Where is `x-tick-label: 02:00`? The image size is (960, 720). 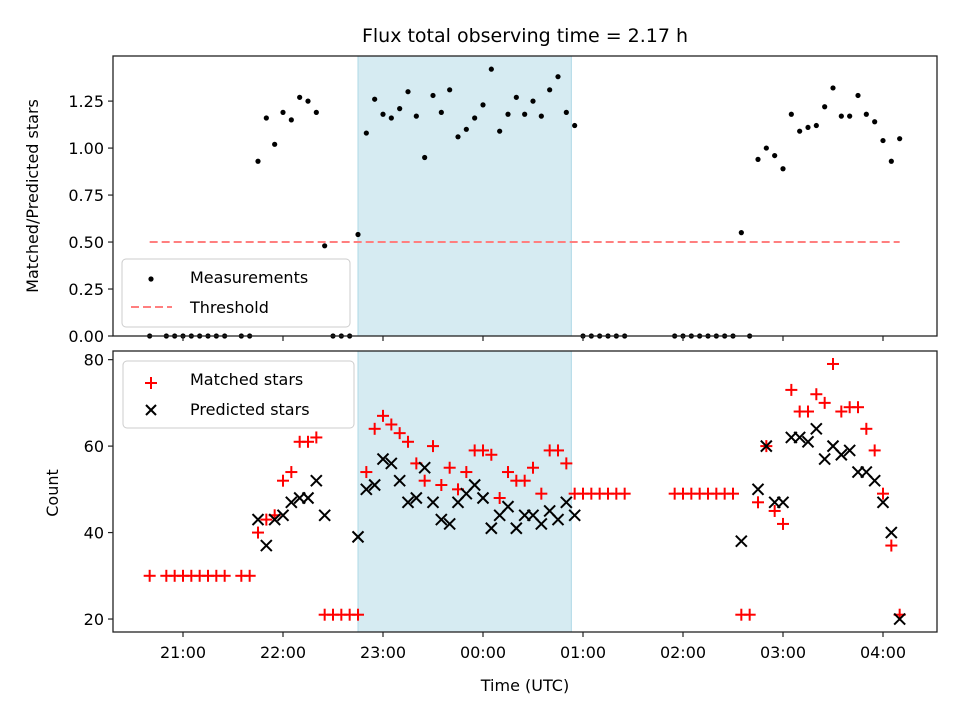 x-tick-label: 02:00 is located at coordinates (683, 652).